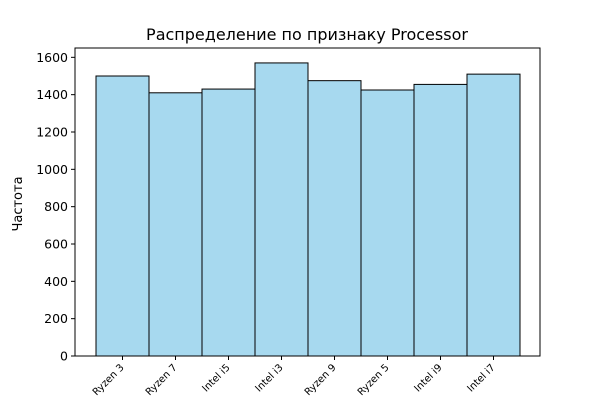 This screenshot has width=600, height=400. I want to click on y-tick-label: 1600, so click(52, 57).